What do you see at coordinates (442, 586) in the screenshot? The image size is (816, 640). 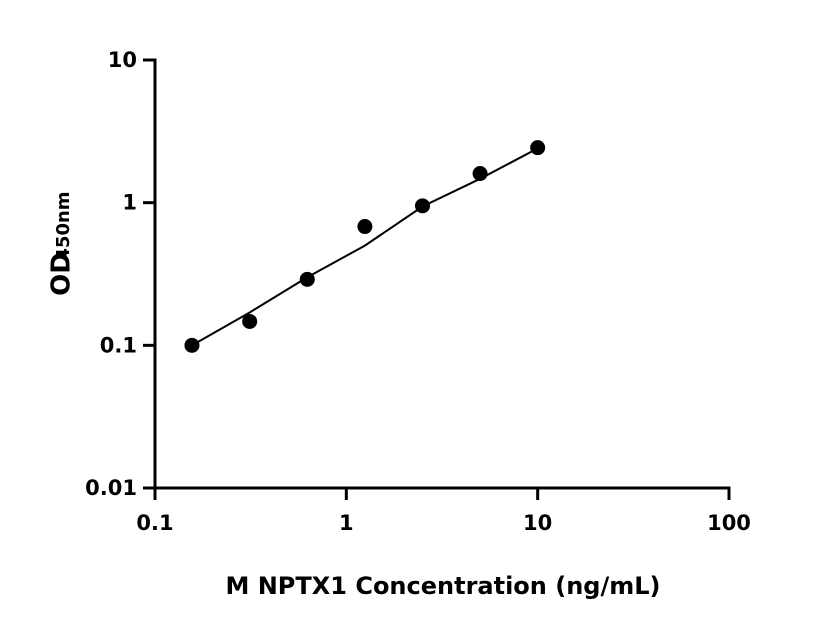 I see `x-axis-label: M NPTX1 Concentration (ng/mL)` at bounding box center [442, 586].